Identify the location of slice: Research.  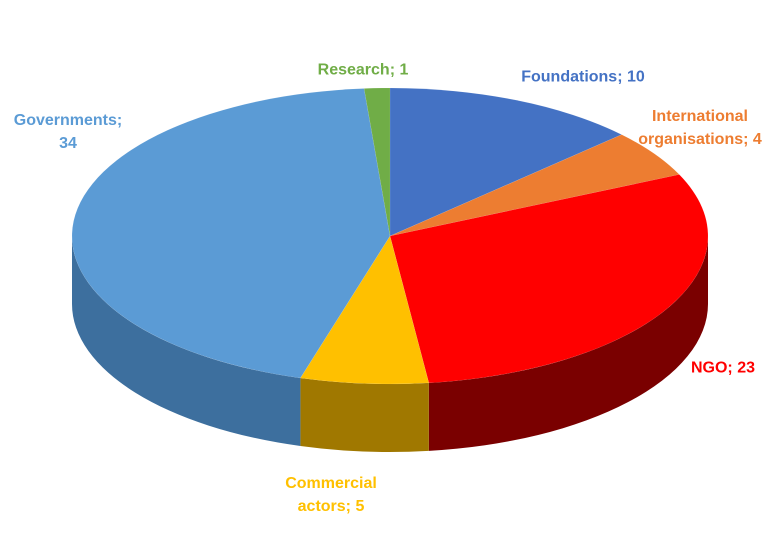
(377, 162).